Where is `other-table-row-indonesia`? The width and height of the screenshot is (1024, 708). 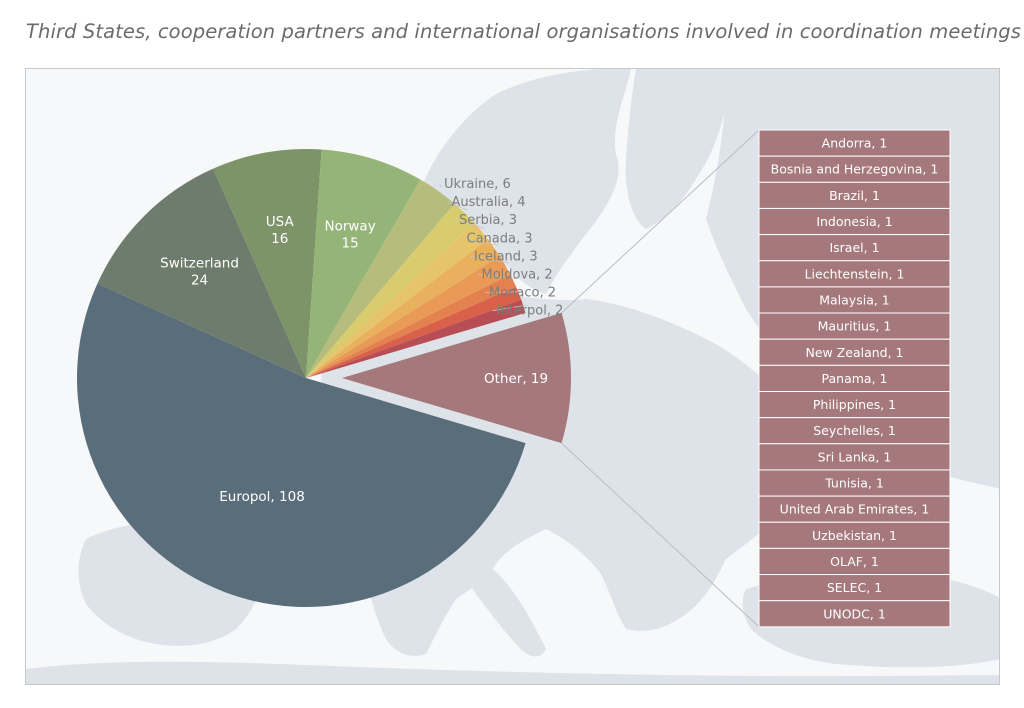
other-table-row-indonesia is located at coordinates (854, 221).